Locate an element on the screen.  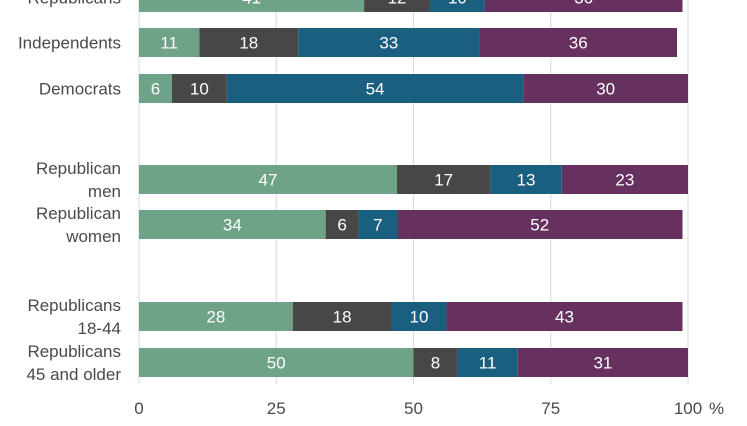
category-label: Republicans 45 and older is located at coordinates (73, 363).